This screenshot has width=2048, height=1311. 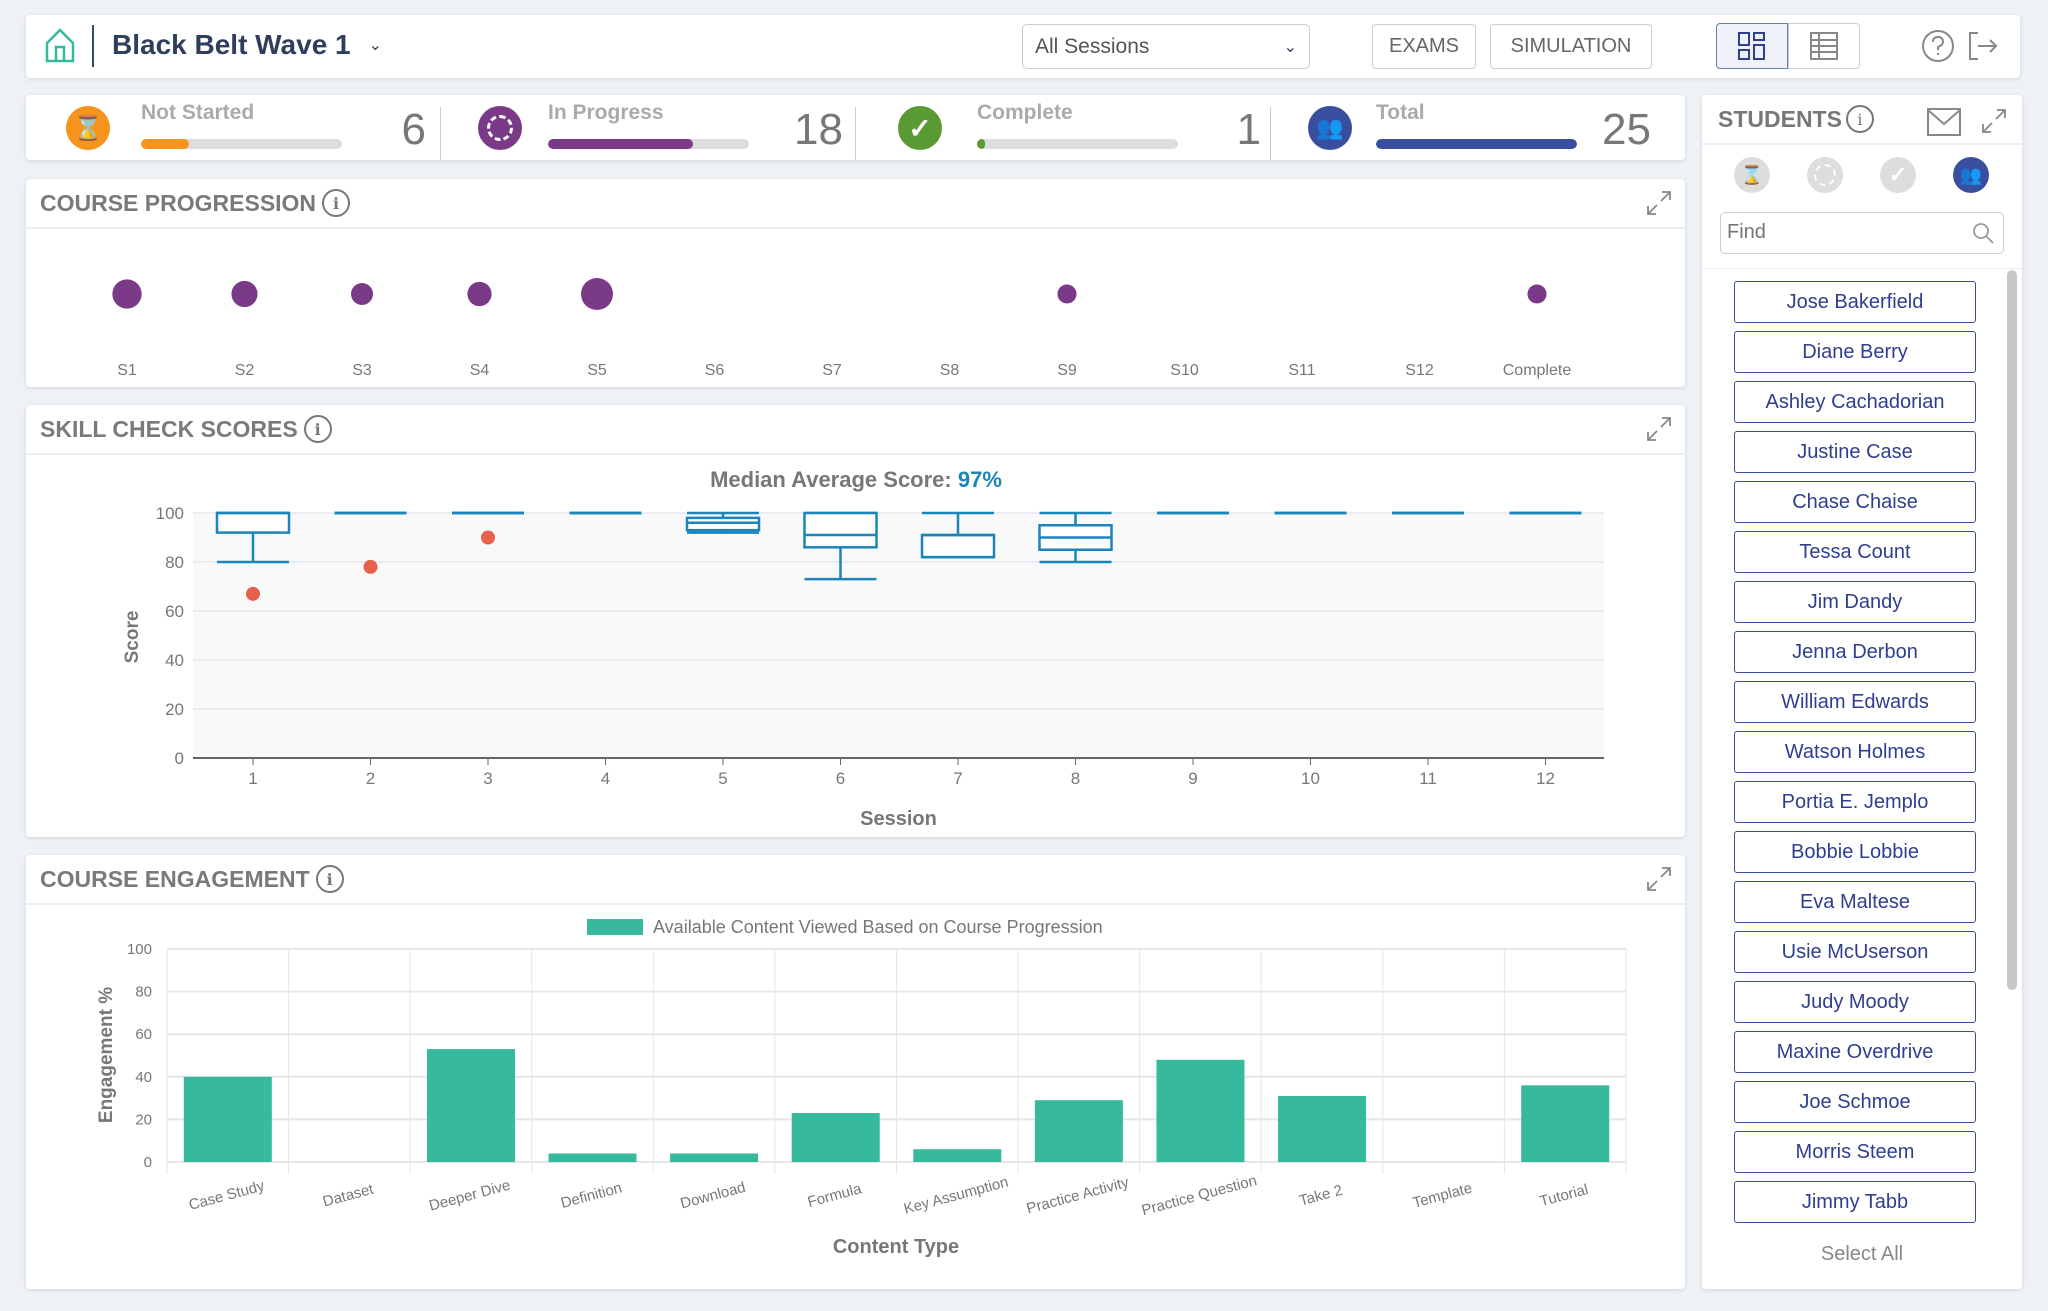 What do you see at coordinates (1571, 46) in the screenshot?
I see `simulation-button: SIMULATION` at bounding box center [1571, 46].